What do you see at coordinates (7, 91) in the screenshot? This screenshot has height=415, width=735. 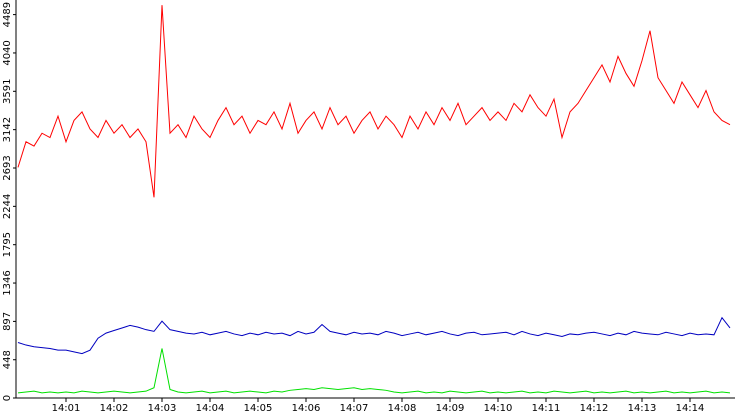 I see `y-tick-label: 3591` at bounding box center [7, 91].